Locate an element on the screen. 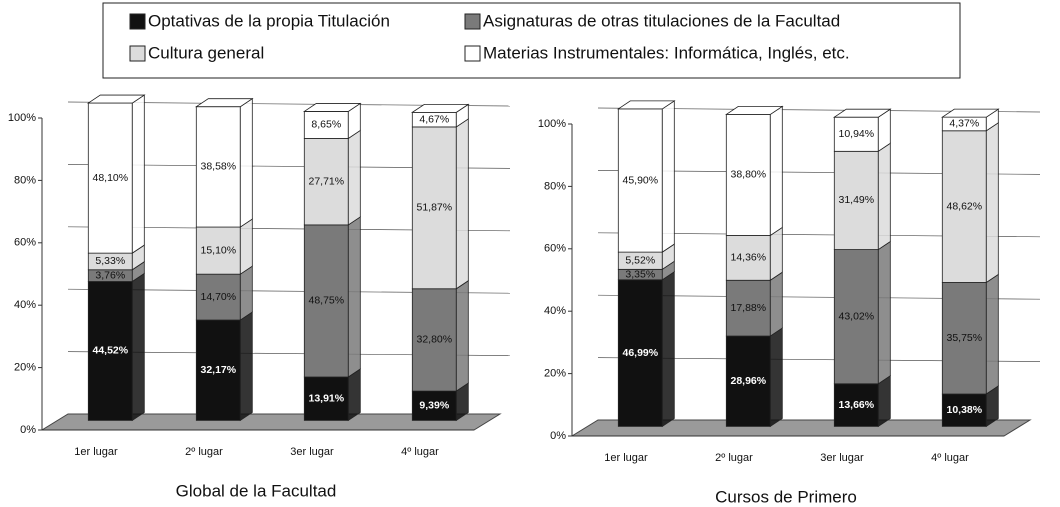 This screenshot has height=507, width=1060. value-label: 4,37% is located at coordinates (964, 124).